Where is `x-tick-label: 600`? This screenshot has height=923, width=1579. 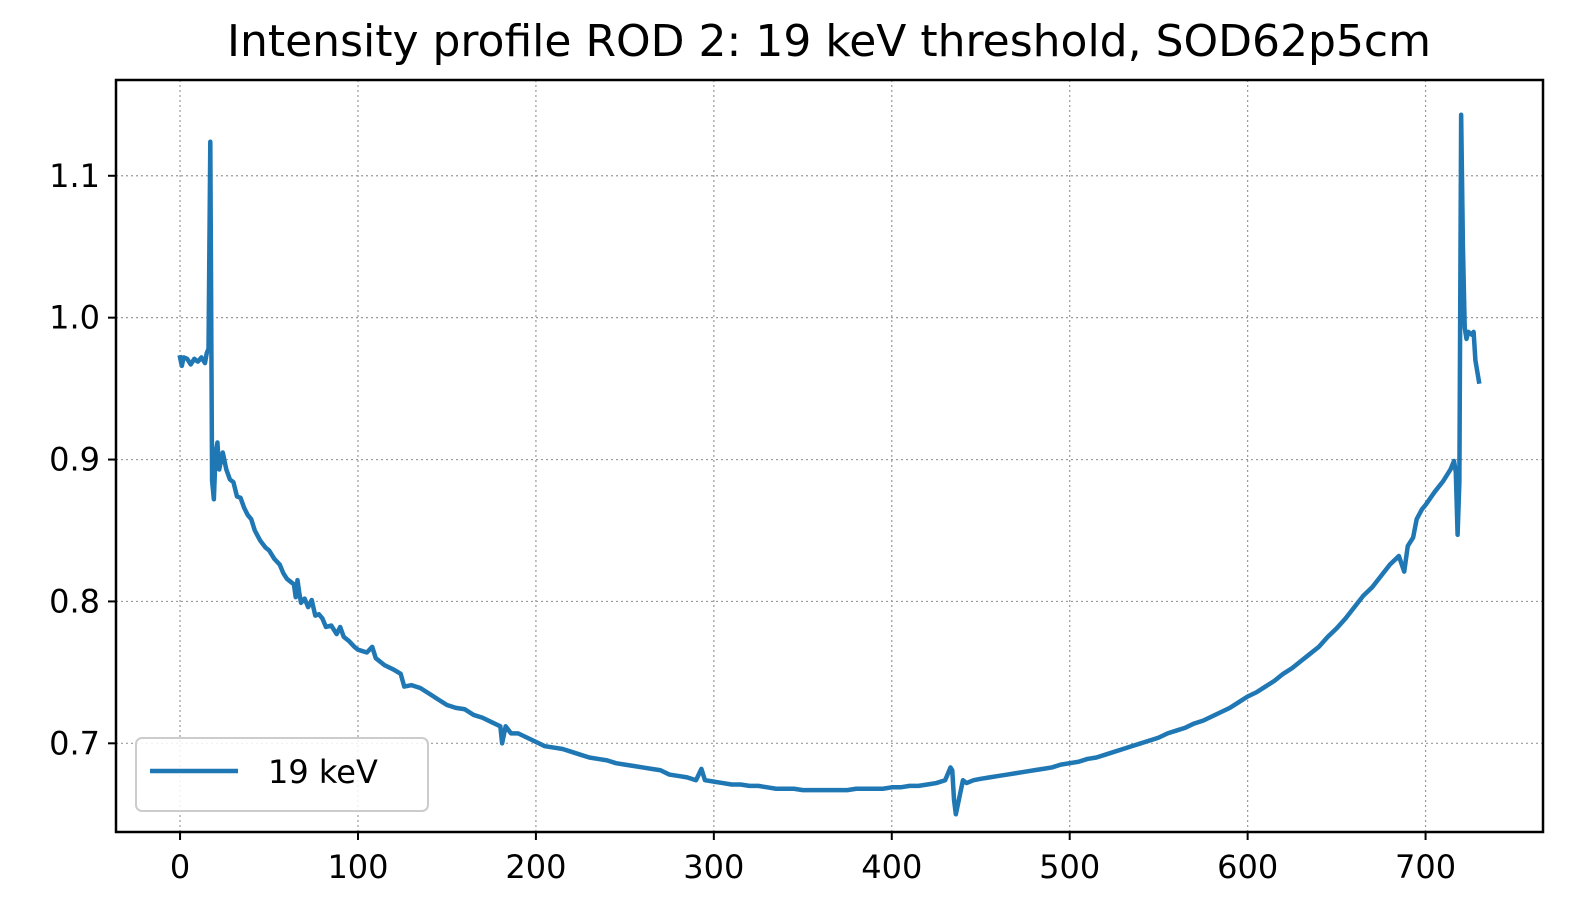 x-tick-label: 600 is located at coordinates (1247, 867).